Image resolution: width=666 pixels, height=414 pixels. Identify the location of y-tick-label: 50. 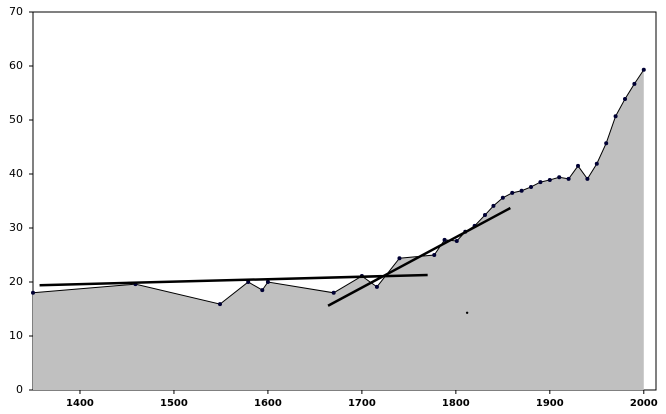
(16, 119).